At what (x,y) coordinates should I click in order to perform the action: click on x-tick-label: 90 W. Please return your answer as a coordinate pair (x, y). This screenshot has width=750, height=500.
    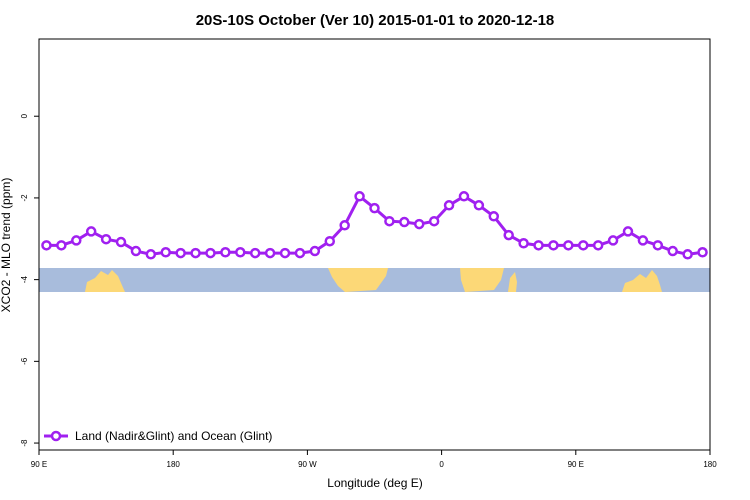
    Looking at the image, I should click on (307, 464).